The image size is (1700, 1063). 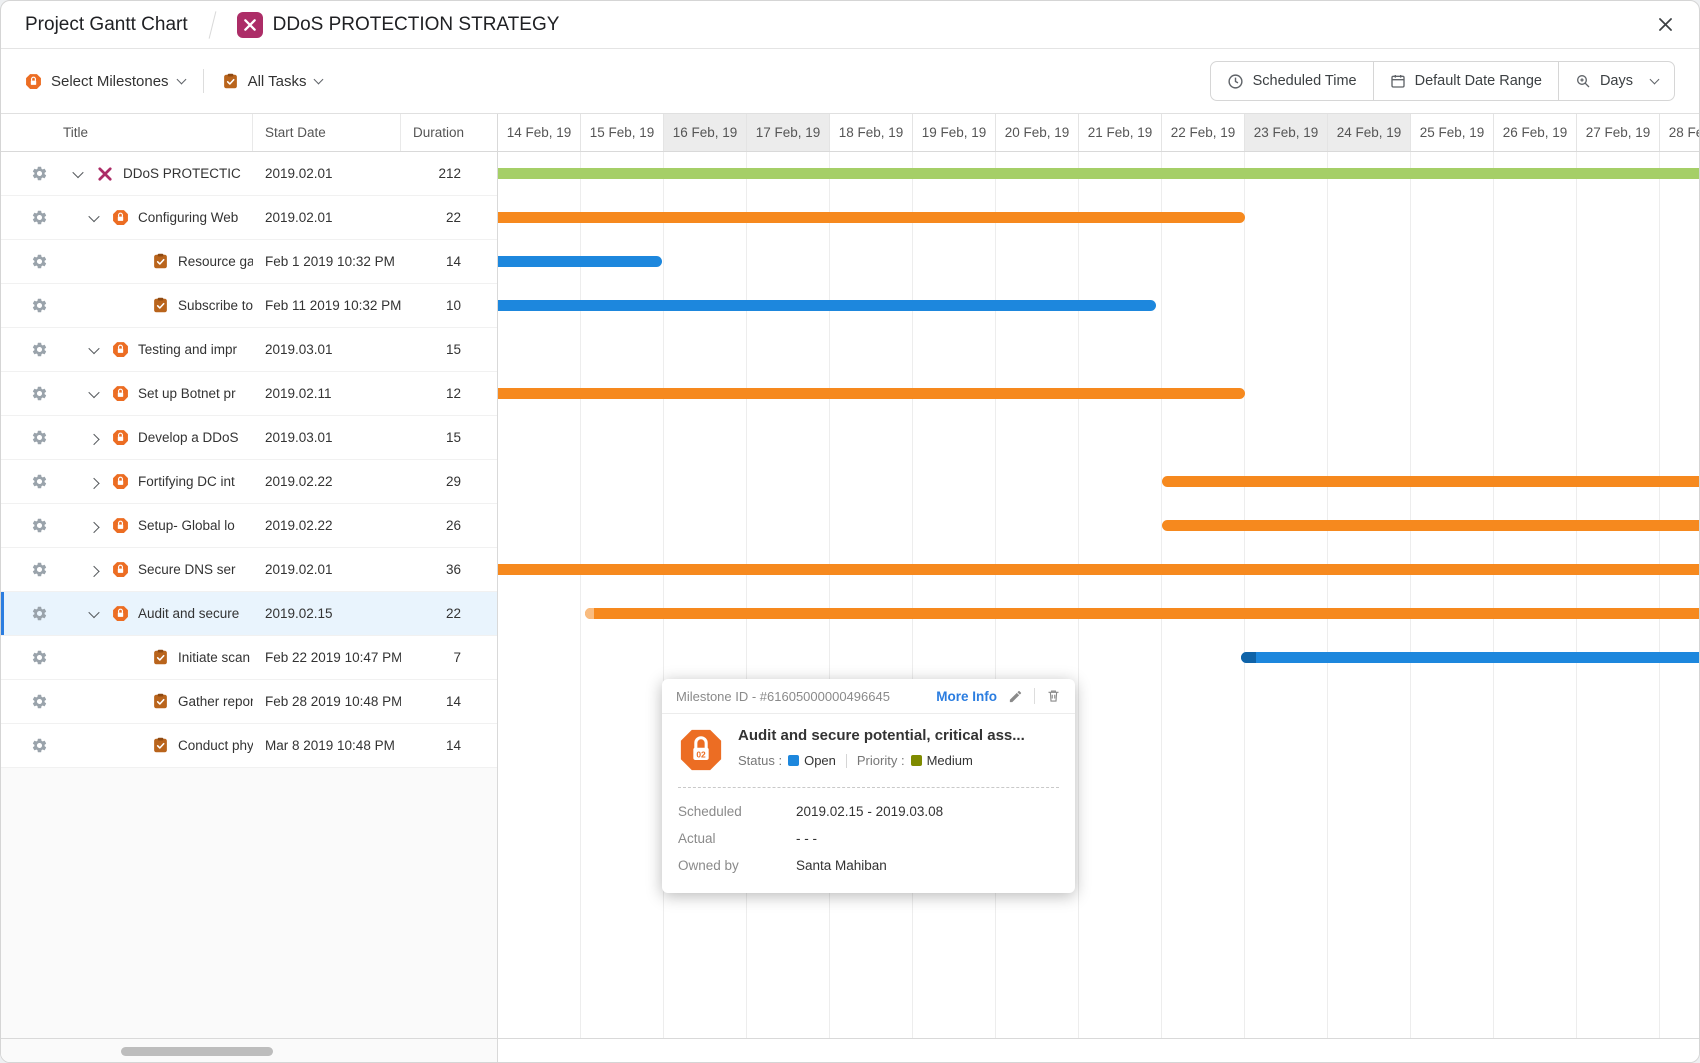 I want to click on edit-pencil-icon, so click(x=1015, y=696).